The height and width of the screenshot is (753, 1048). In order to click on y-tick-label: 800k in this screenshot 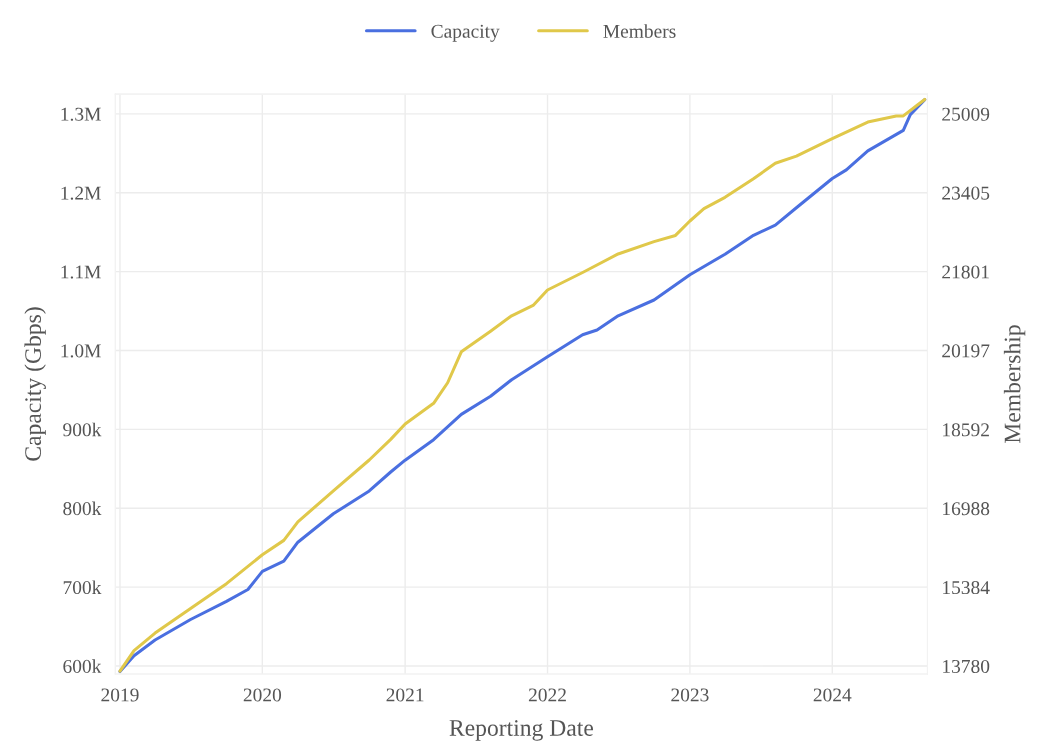, I will do `click(82, 508)`.